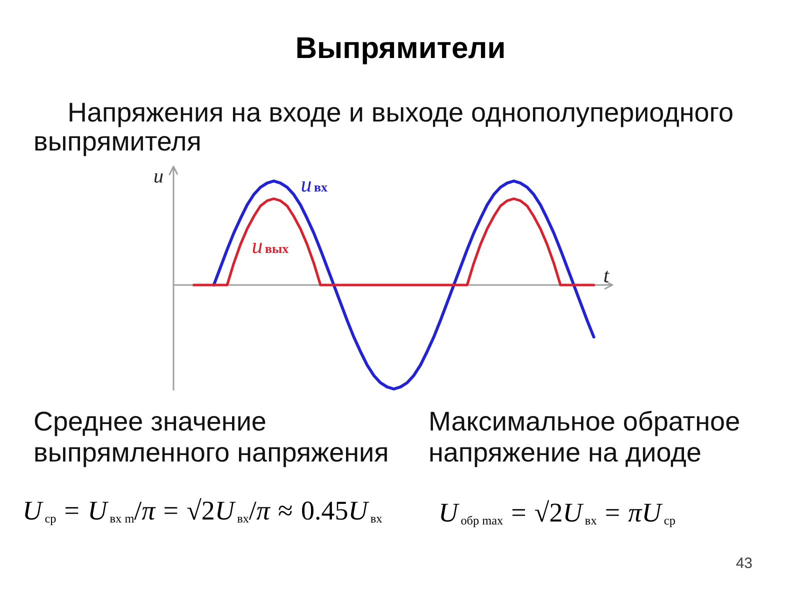 The image size is (800, 600). Describe the element at coordinates (314, 184) in the screenshot. I see `series-label: uвх` at that location.